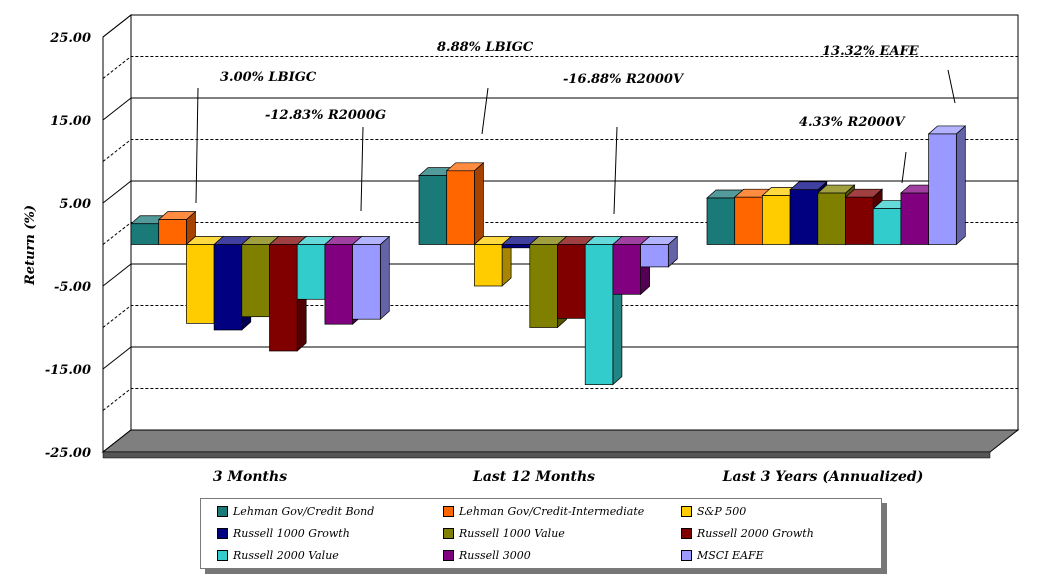 This screenshot has width=1045, height=576. I want to click on y-tick-label: -5.00, so click(72, 287).